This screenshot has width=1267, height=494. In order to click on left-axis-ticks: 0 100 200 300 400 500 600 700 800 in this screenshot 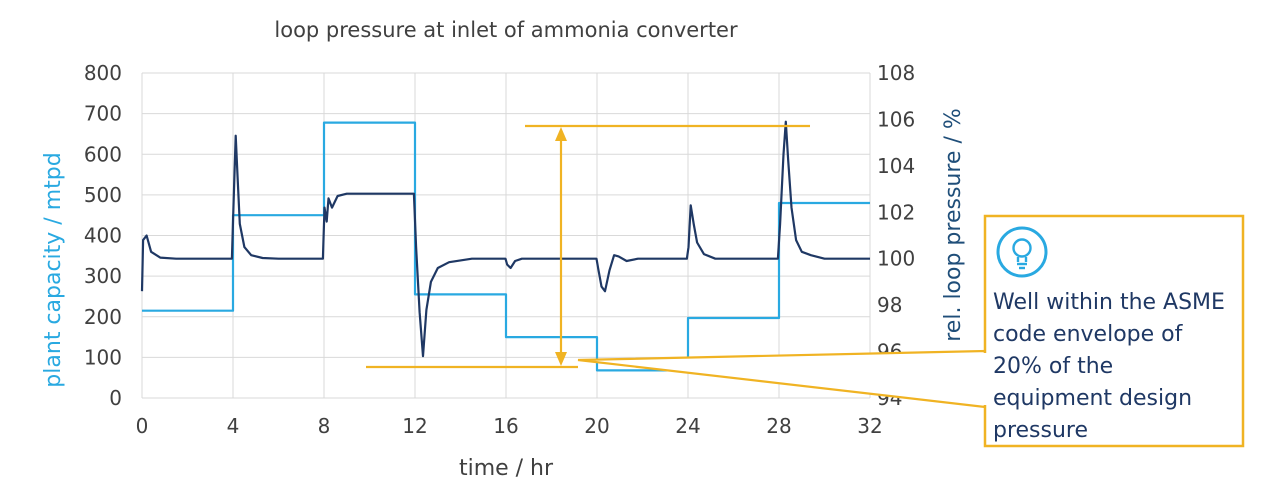, I will do `click(103, 235)`.